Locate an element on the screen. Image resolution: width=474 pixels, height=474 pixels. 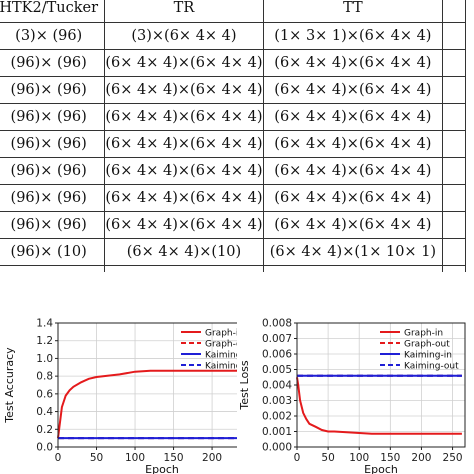
y-tick-label: 0.8 is located at coordinates (44, 377).